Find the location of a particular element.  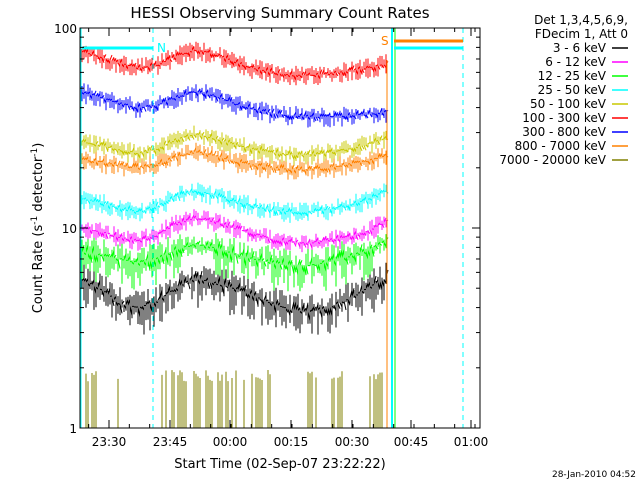

y-axis-label: Count Rate (s-1 detector-1) is located at coordinates (38, 228).